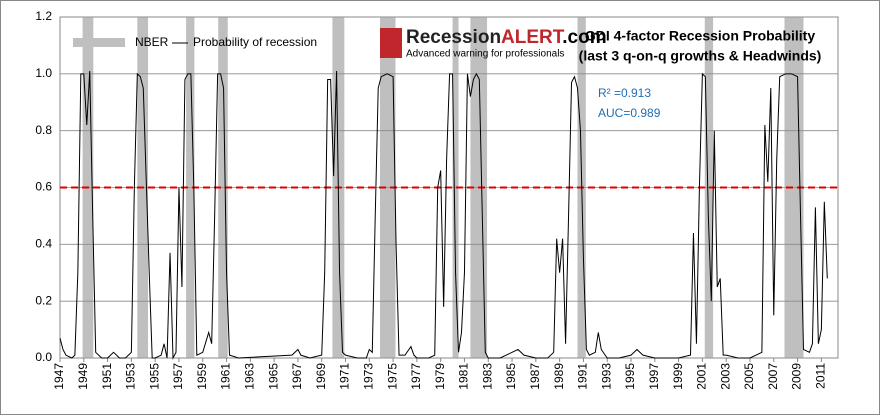  What do you see at coordinates (43, 16) in the screenshot?
I see `y-tick-label: 1.2` at bounding box center [43, 16].